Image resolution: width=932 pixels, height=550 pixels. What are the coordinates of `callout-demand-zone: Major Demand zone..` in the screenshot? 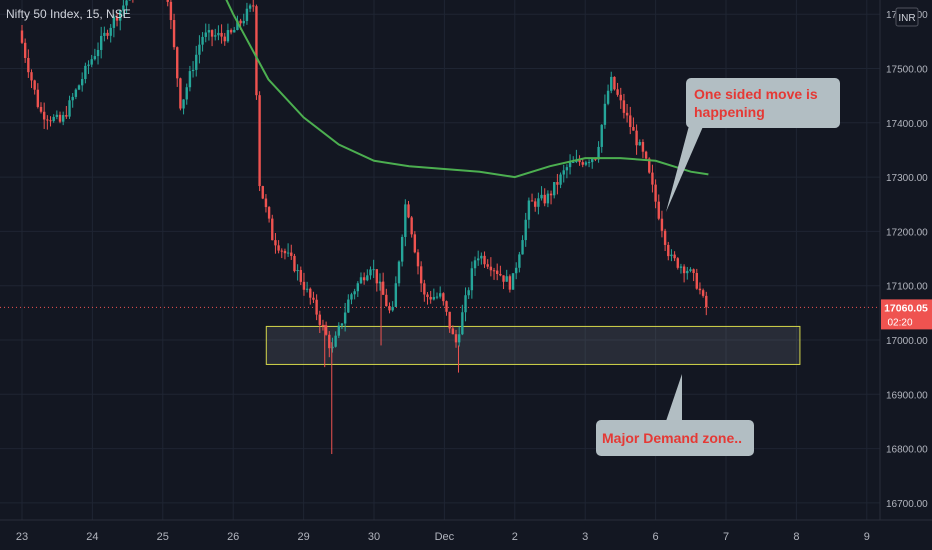 It's located at (675, 415).